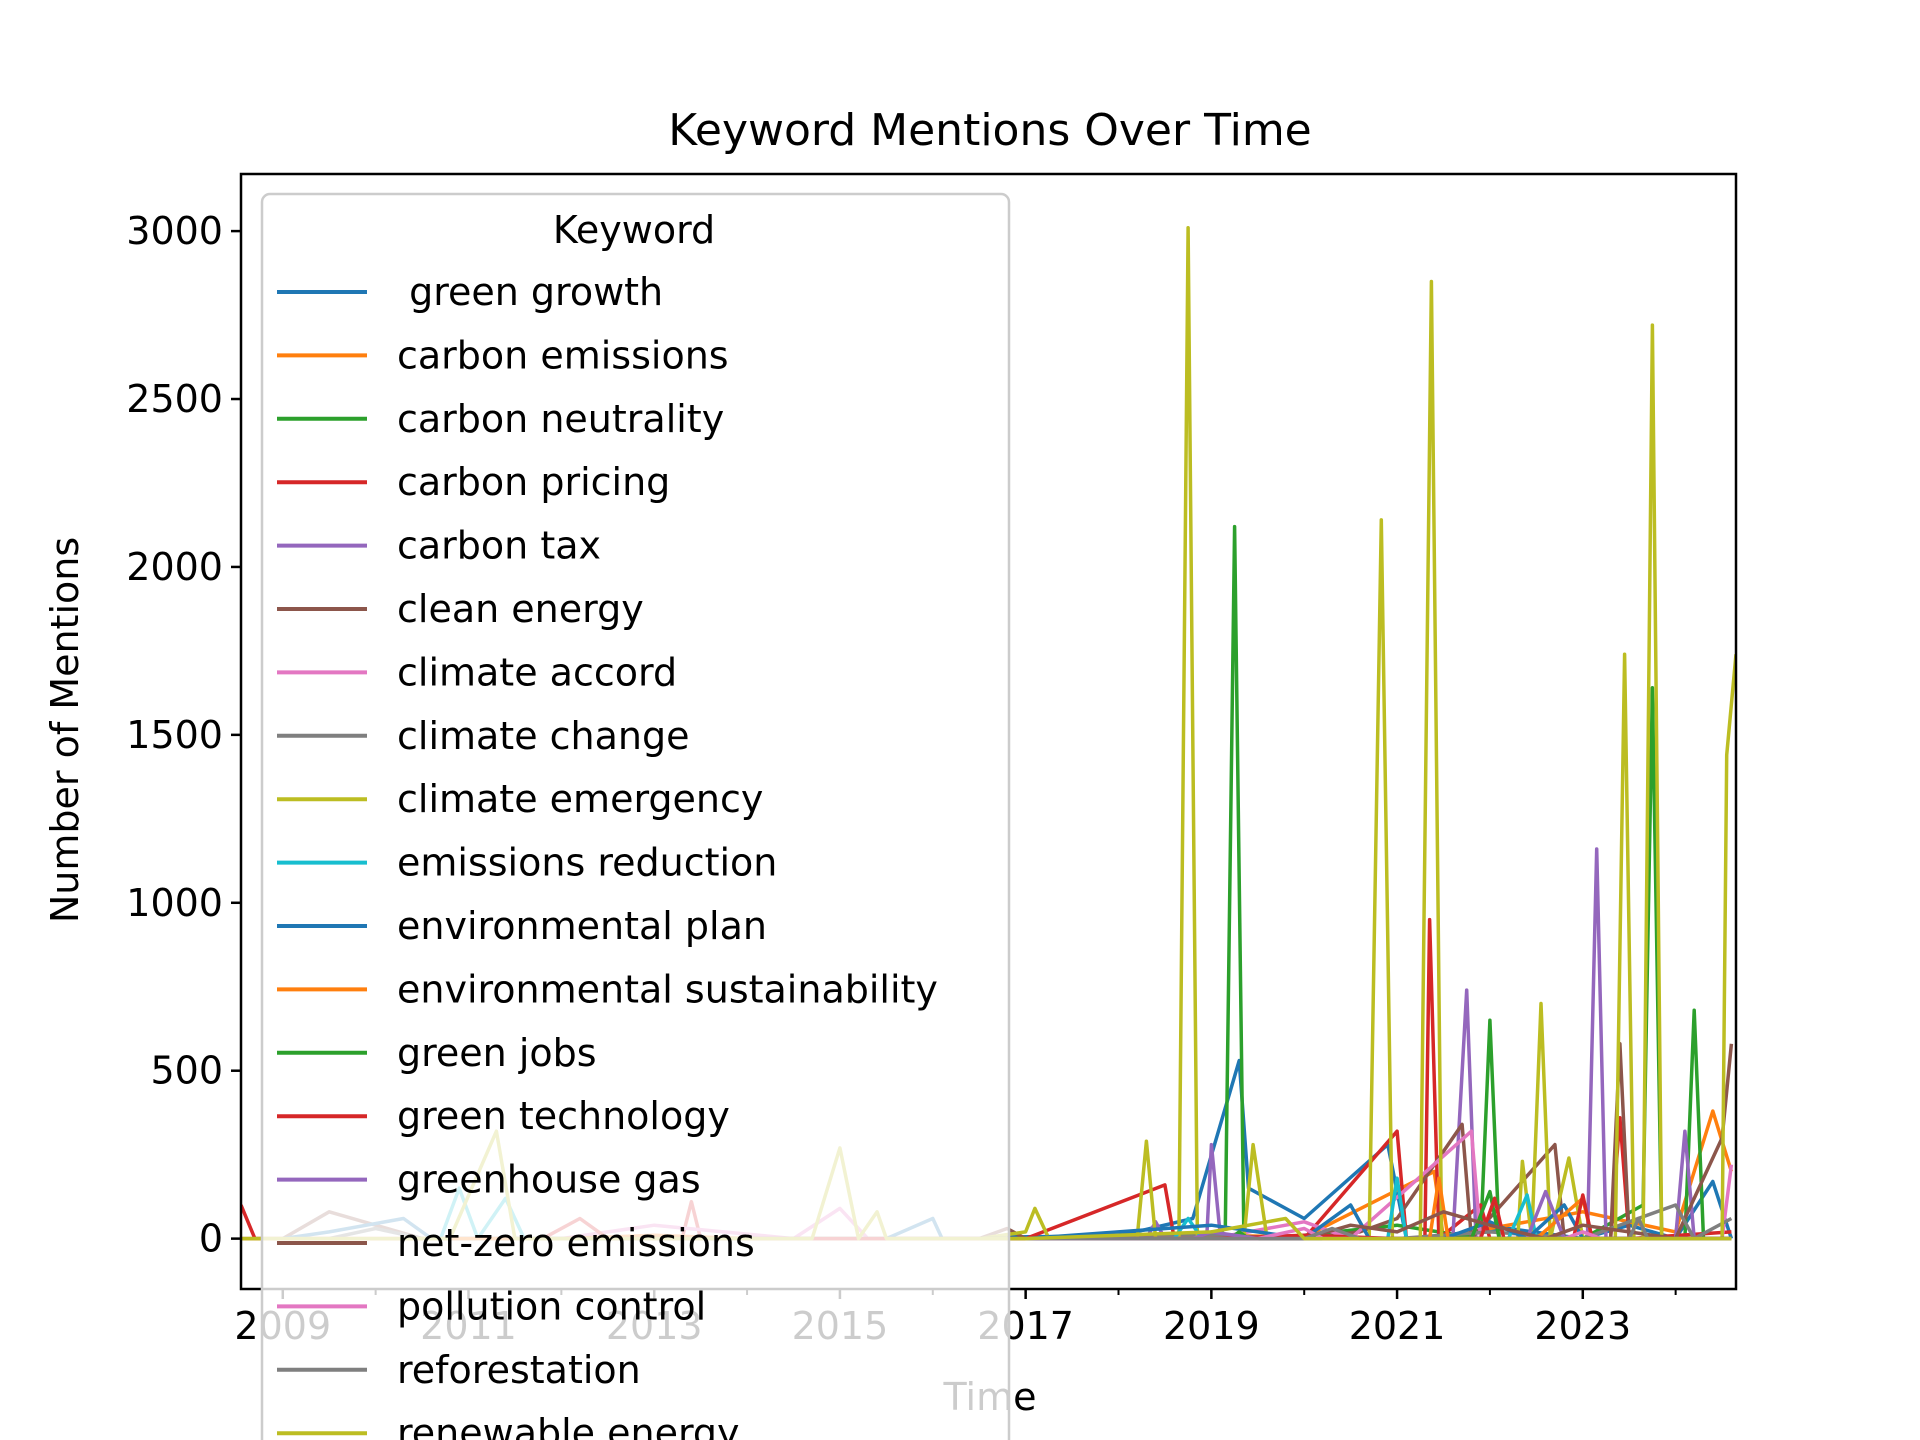  Describe the element at coordinates (533, 482) in the screenshot. I see `legend-entry-label: carbon pricing` at that location.